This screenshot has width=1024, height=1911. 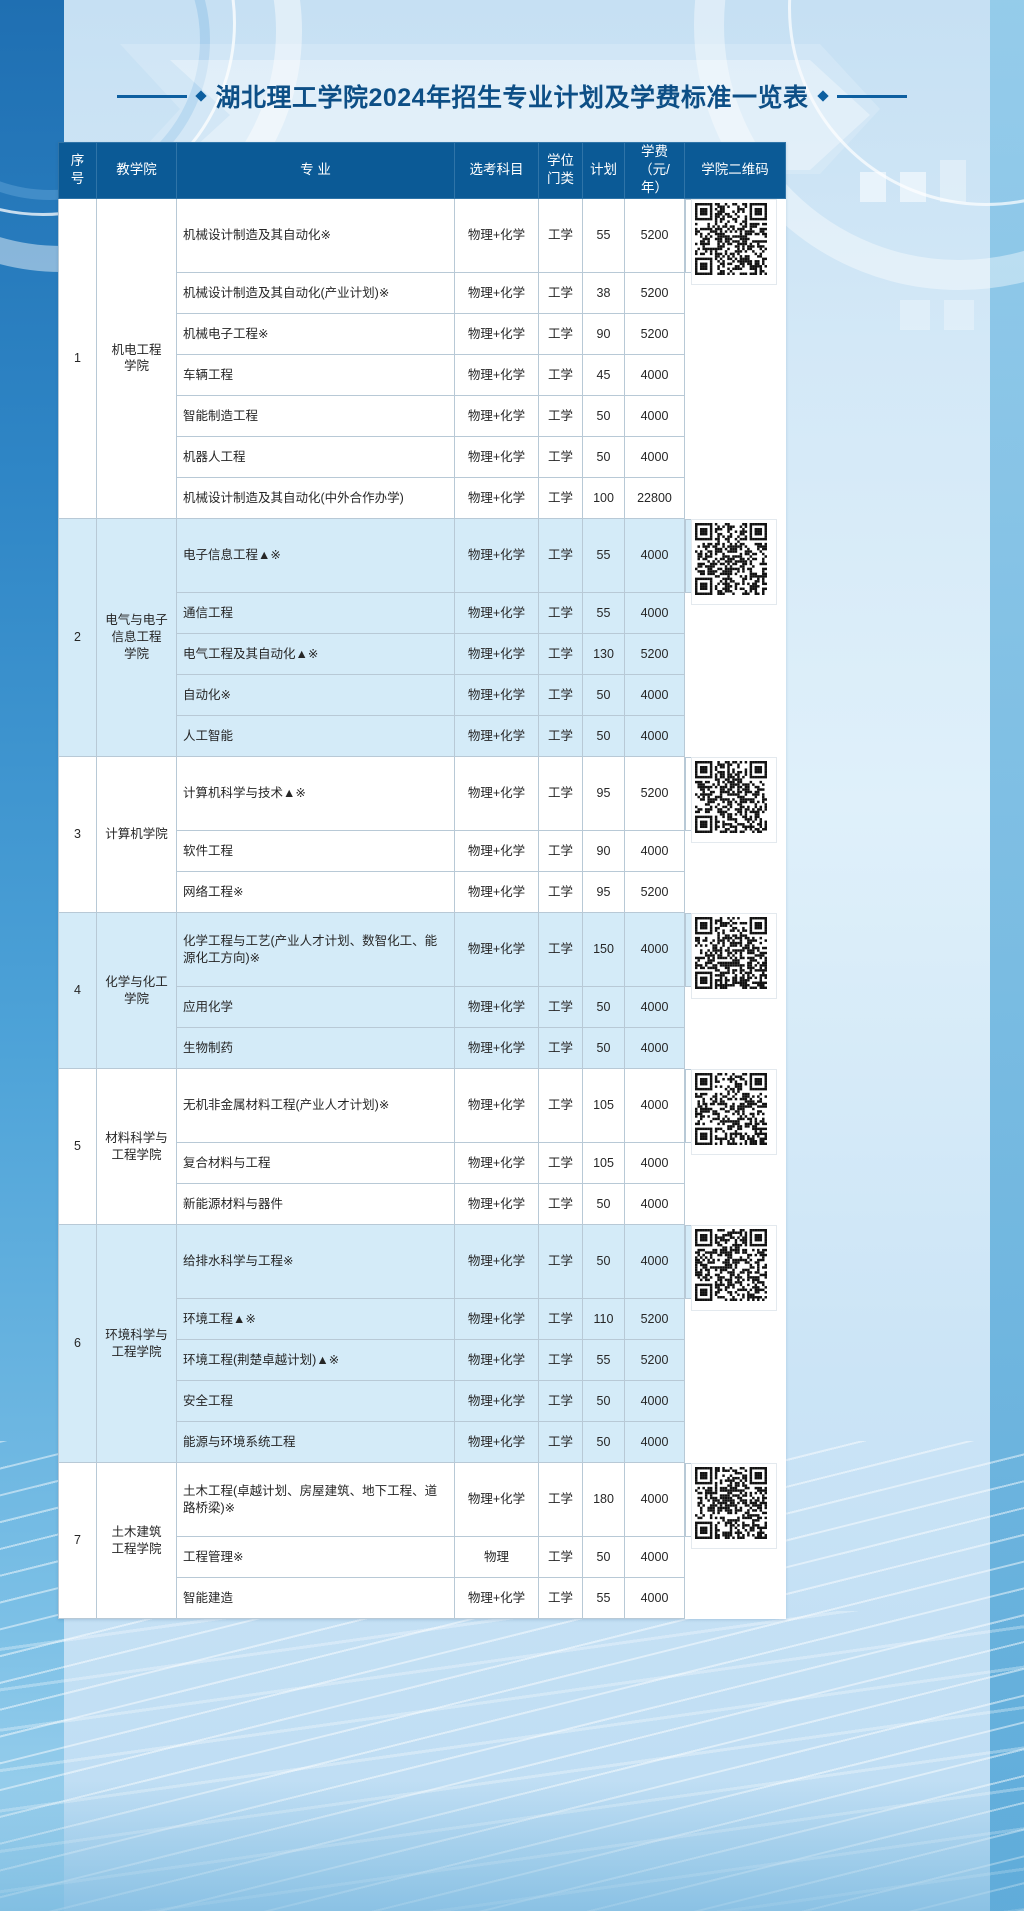 What do you see at coordinates (315, 613) in the screenshot?
I see `major-name-cell: 通信工程` at bounding box center [315, 613].